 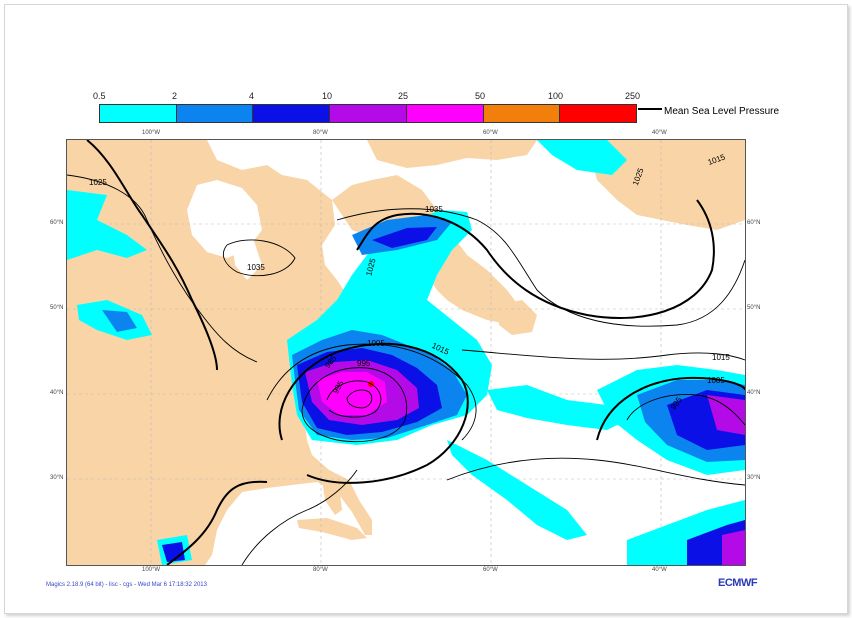 What do you see at coordinates (557, 407) in the screenshot?
I see `precip-tail-east` at bounding box center [557, 407].